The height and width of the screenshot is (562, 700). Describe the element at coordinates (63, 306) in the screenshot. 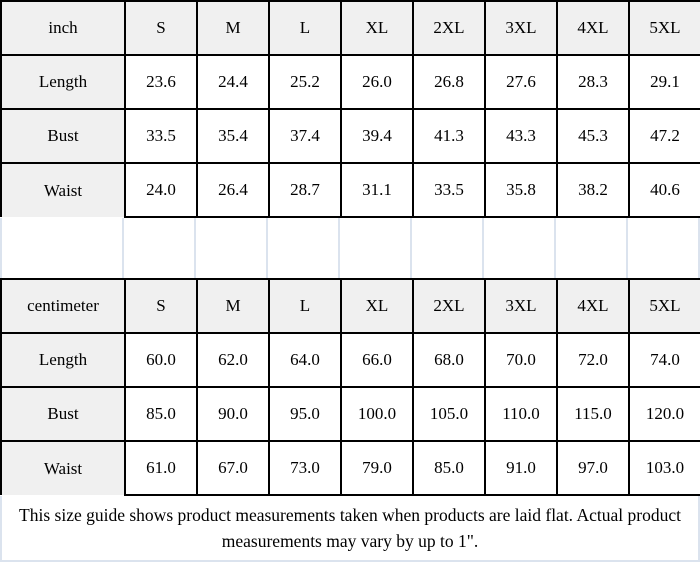

I see `unit-label-cell: centimeter` at that location.